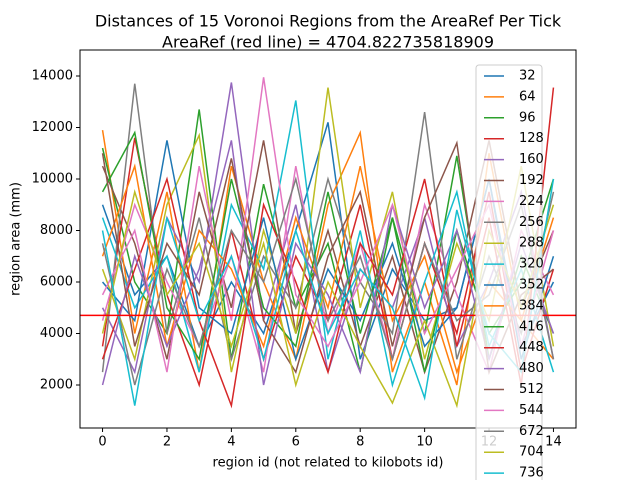  I want to click on legend-label: 96, so click(527, 117).